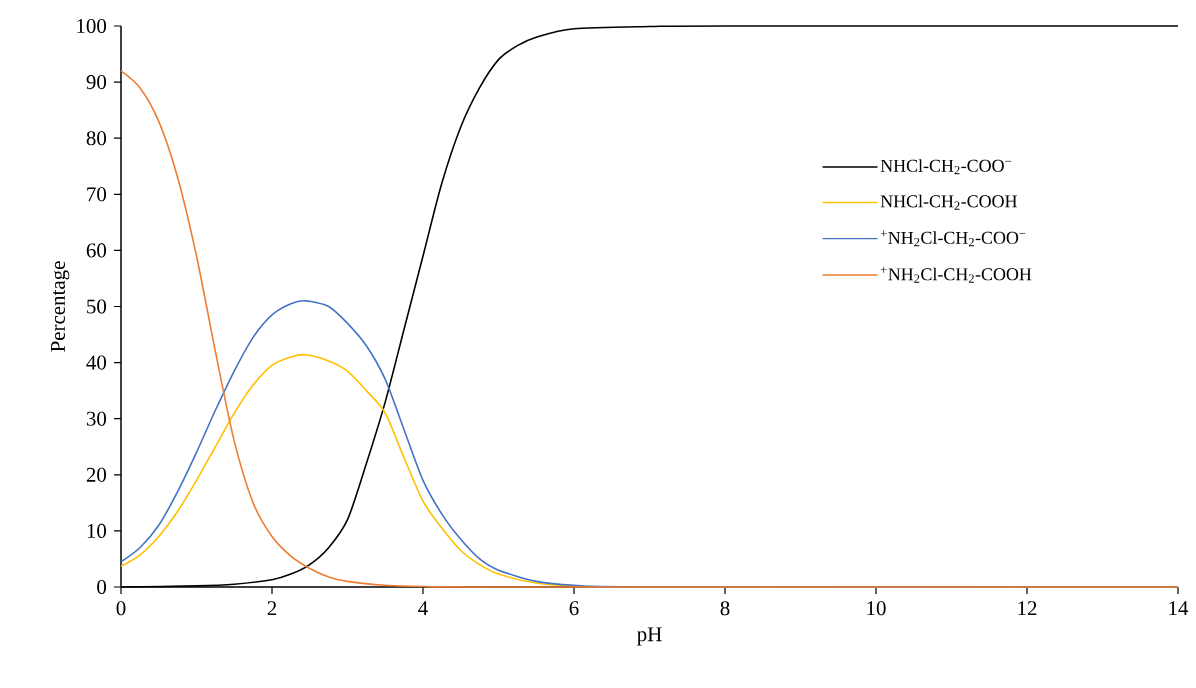 This screenshot has width=1196, height=688. What do you see at coordinates (574, 608) in the screenshot?
I see `x-tick-label: 6` at bounding box center [574, 608].